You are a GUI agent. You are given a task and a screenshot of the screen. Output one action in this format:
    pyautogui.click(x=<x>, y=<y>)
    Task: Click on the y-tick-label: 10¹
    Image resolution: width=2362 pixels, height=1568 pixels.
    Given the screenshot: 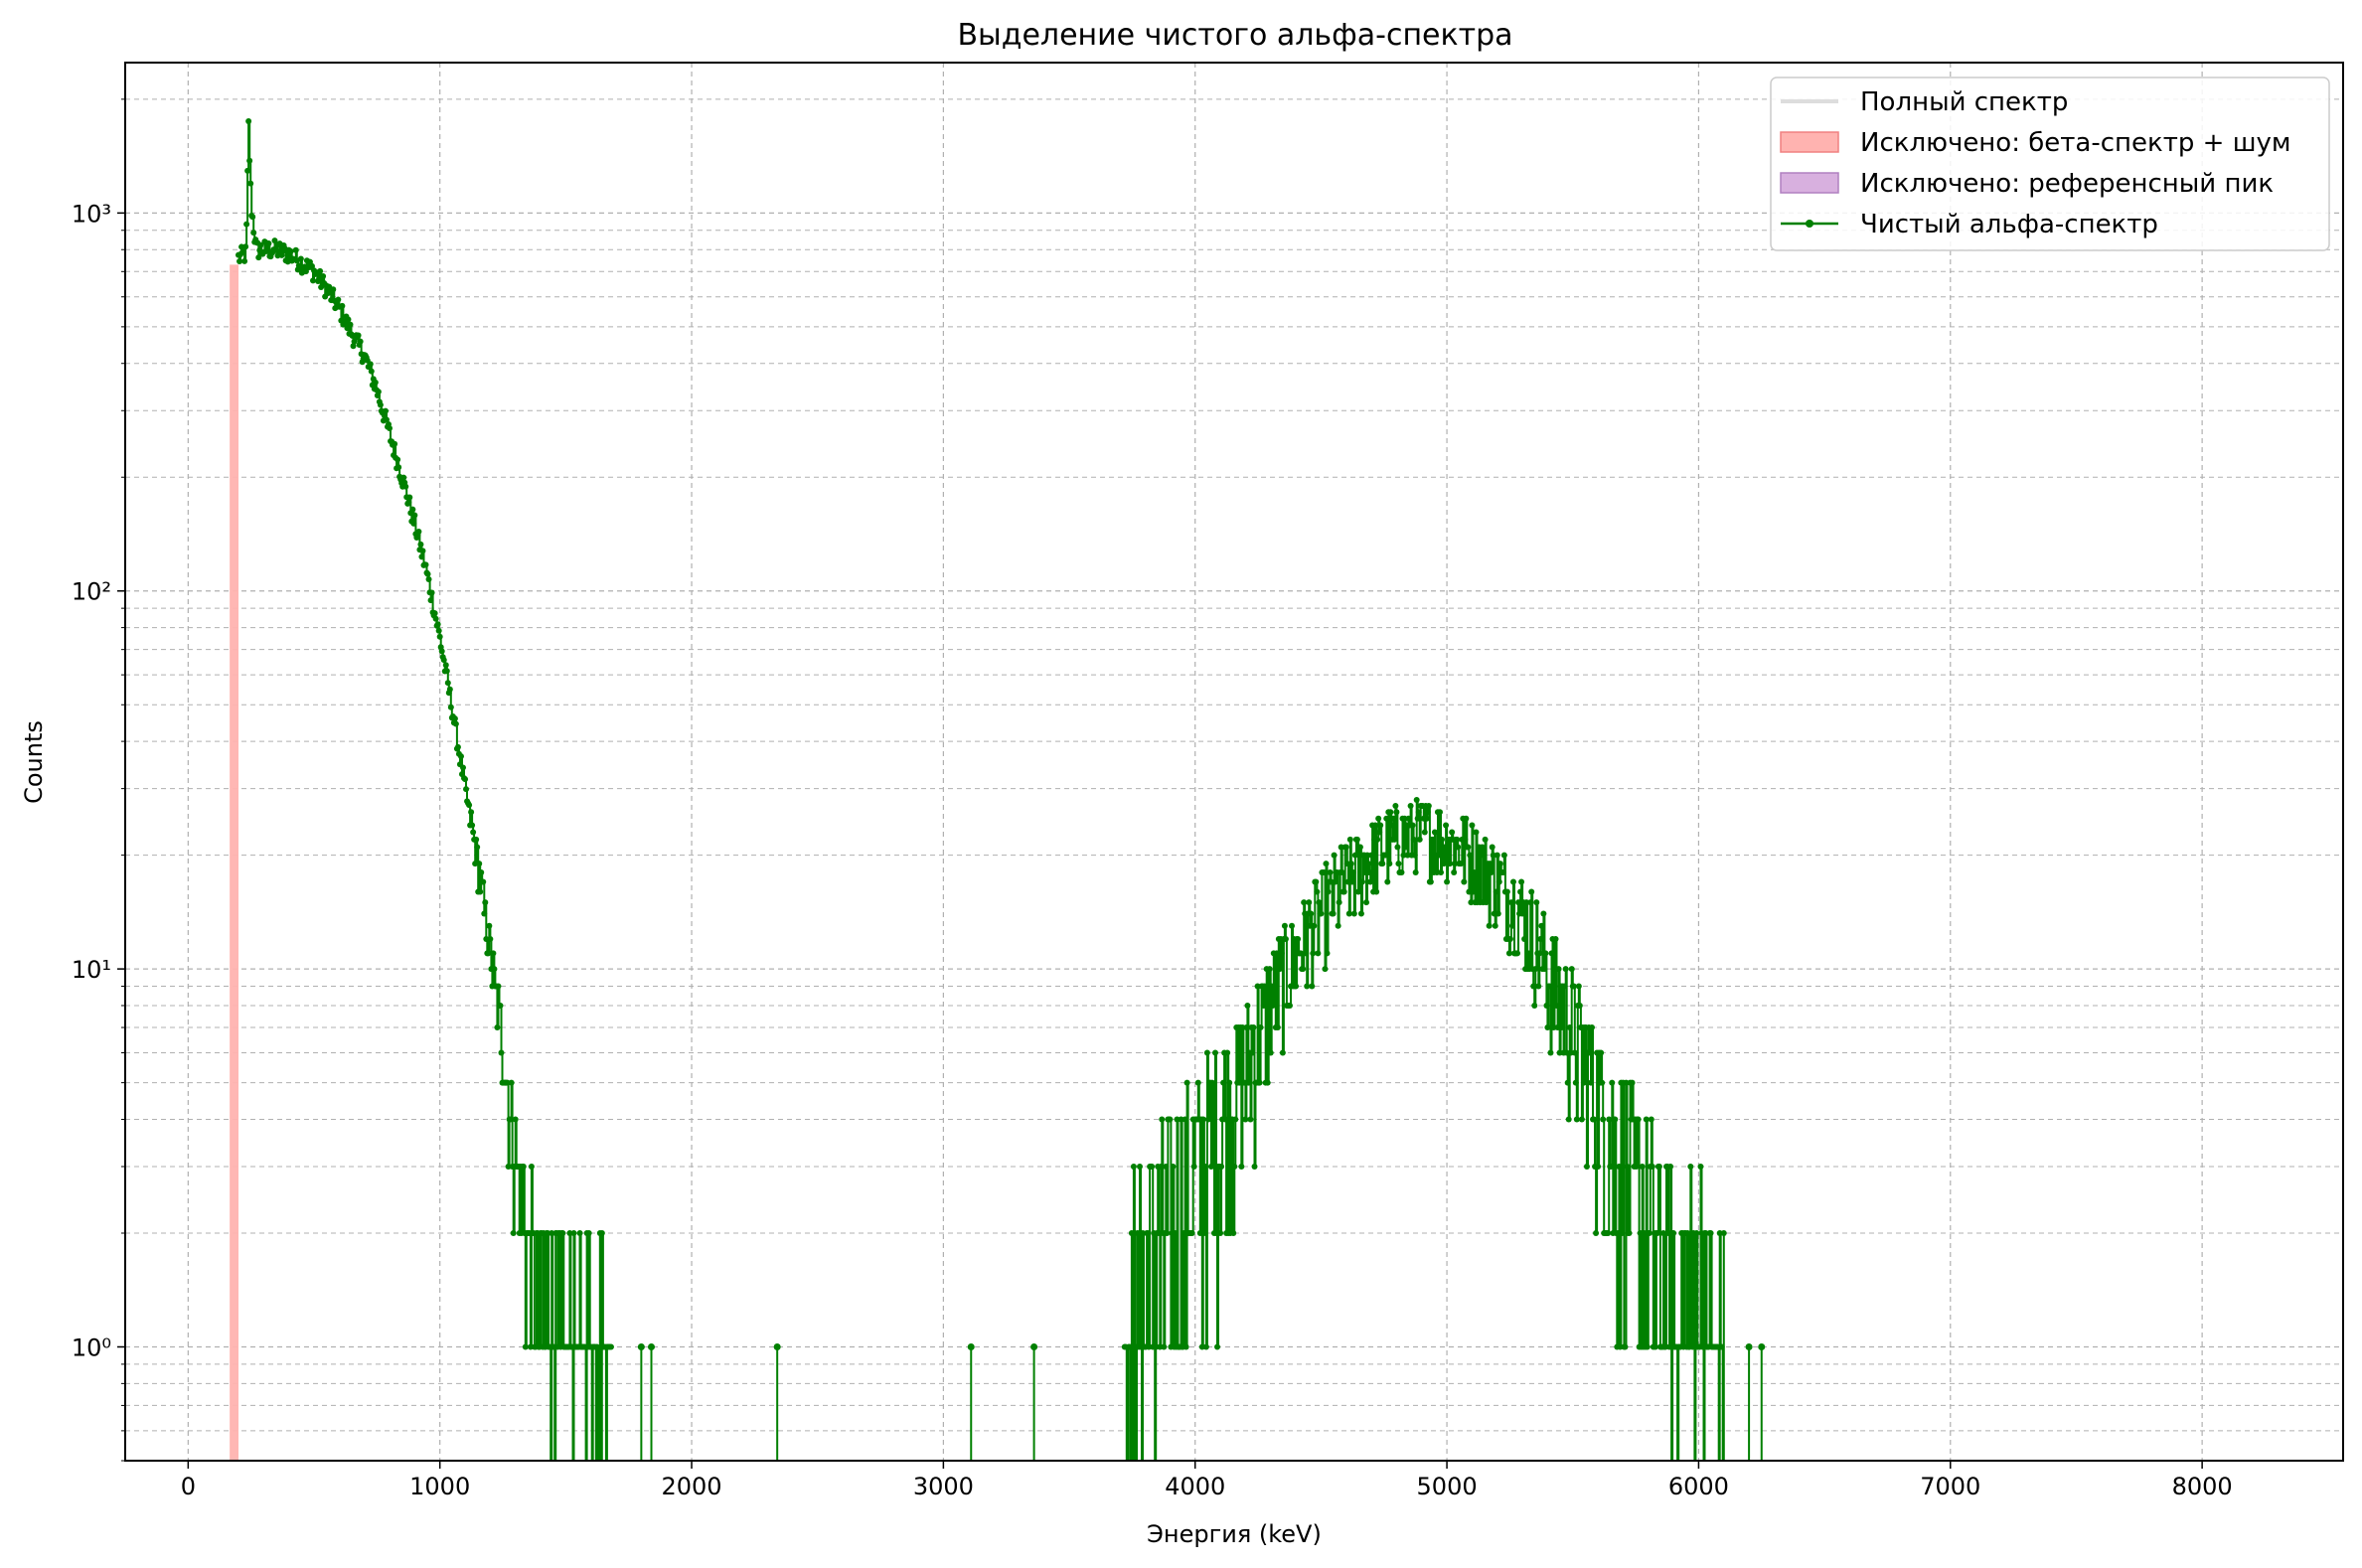 What is the action you would take?
    pyautogui.click(x=91, y=970)
    